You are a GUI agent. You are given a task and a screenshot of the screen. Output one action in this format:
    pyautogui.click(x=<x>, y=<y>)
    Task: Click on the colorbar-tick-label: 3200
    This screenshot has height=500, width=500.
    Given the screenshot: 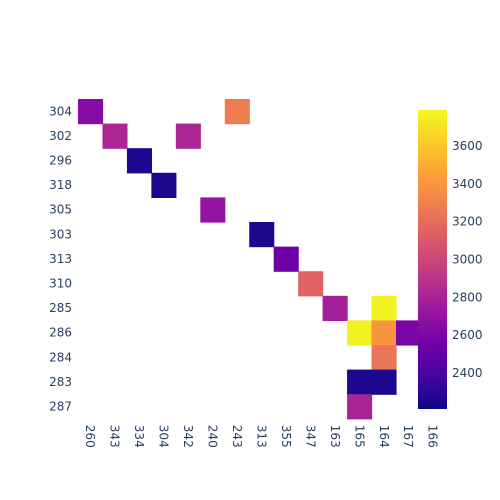 What is the action you would take?
    pyautogui.click(x=467, y=222)
    